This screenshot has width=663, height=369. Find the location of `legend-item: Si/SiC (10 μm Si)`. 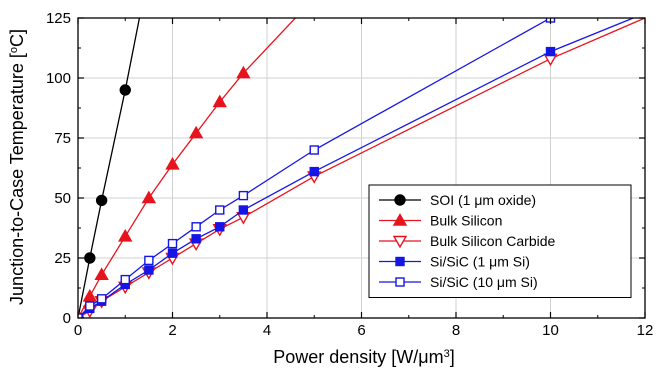

legend-item: Si/SiC (10 μm Si) is located at coordinates (458, 282).